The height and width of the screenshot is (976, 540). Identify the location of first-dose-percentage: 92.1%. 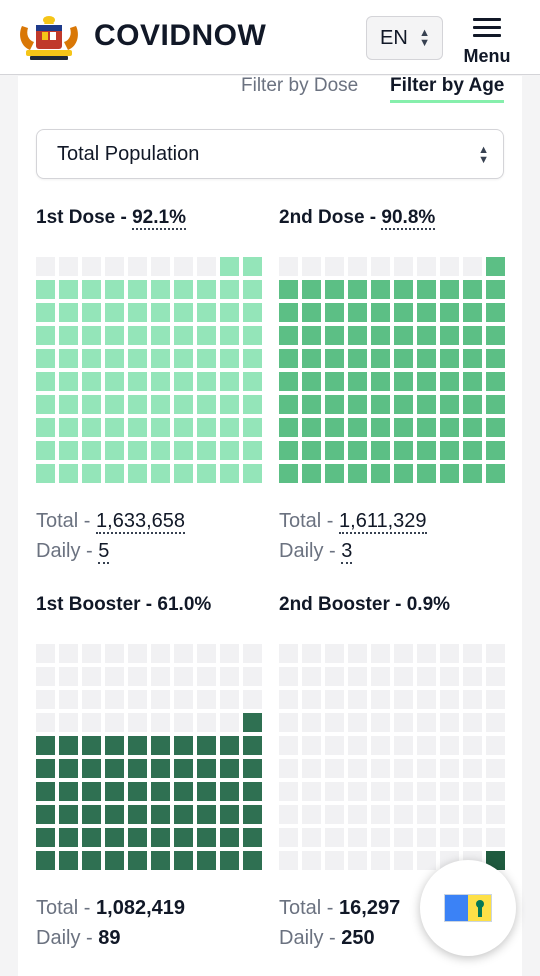
(159, 218).